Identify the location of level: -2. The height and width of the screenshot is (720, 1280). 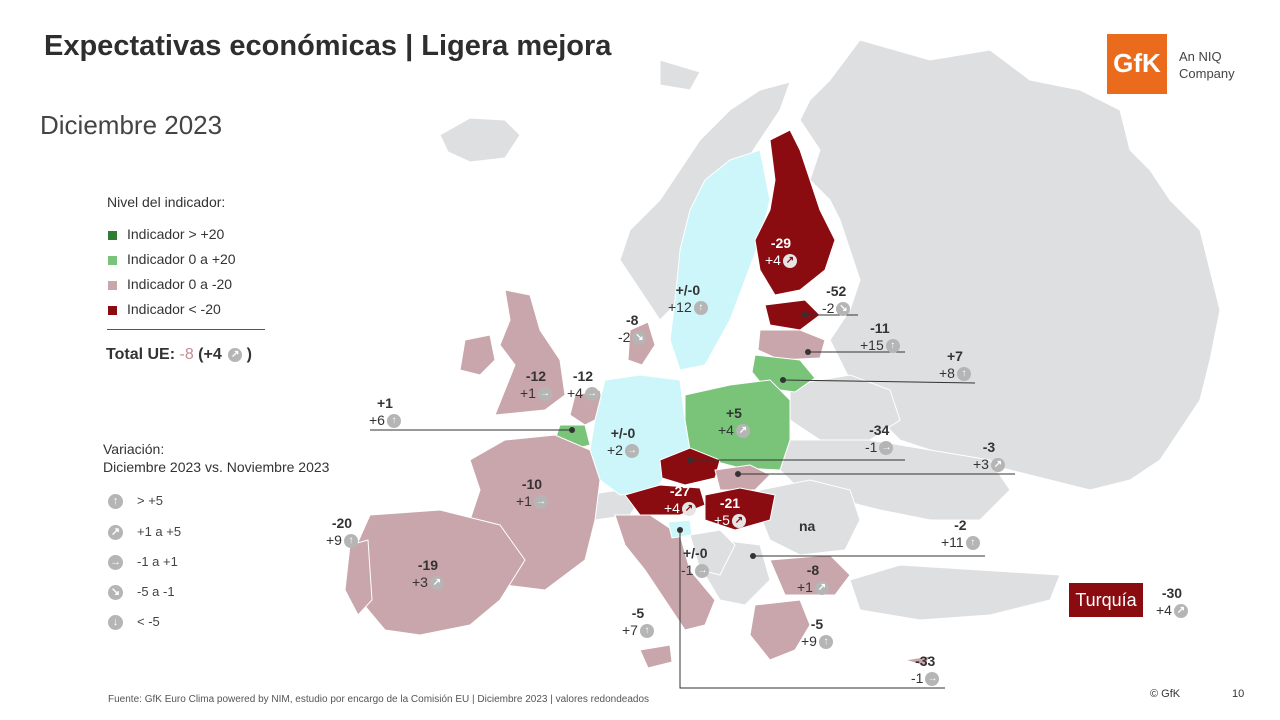
(960, 525).